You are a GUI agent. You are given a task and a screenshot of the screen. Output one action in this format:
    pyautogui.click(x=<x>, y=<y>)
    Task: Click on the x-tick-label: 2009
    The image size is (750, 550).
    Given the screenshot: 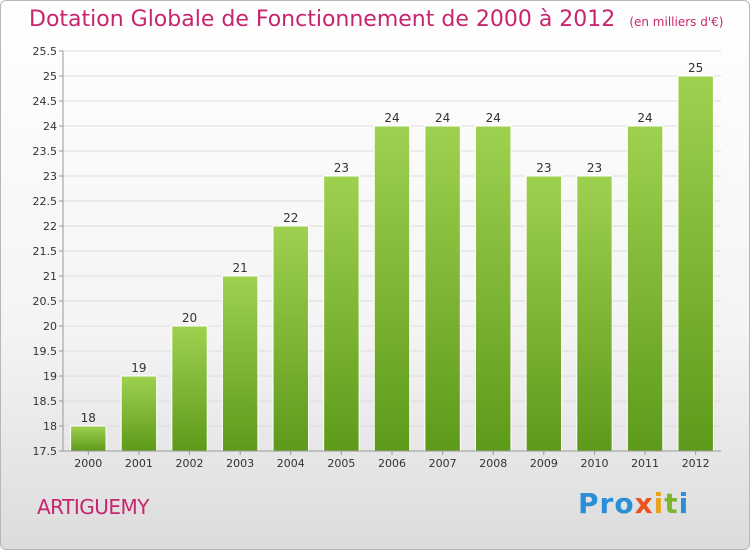 What is the action you would take?
    pyautogui.click(x=544, y=463)
    